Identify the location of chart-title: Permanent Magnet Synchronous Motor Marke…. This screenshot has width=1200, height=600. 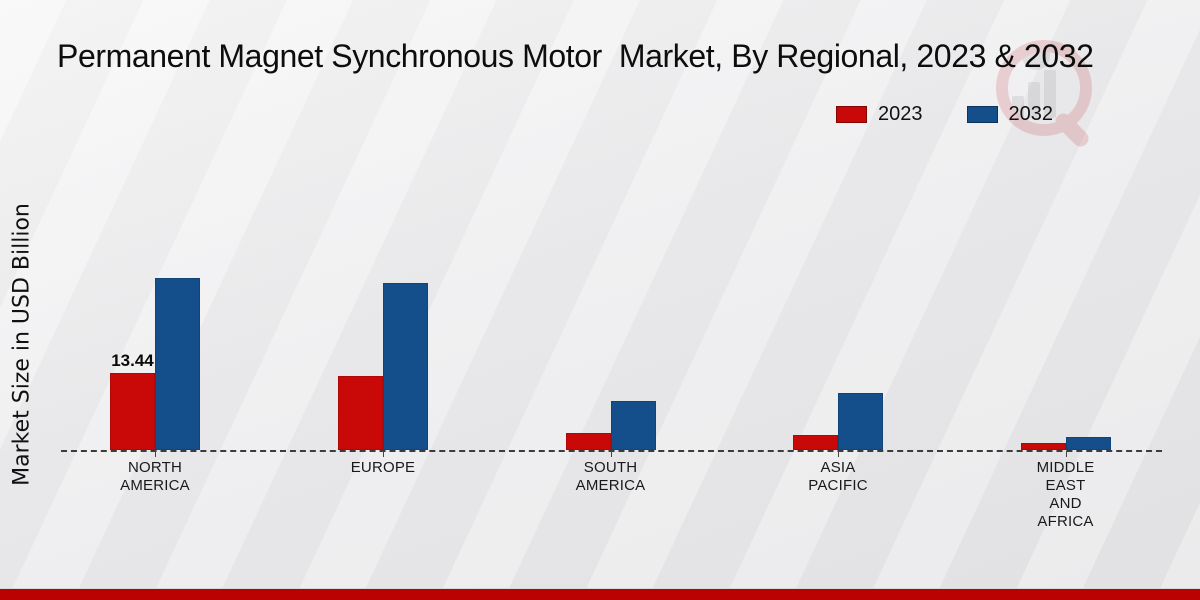
(575, 56).